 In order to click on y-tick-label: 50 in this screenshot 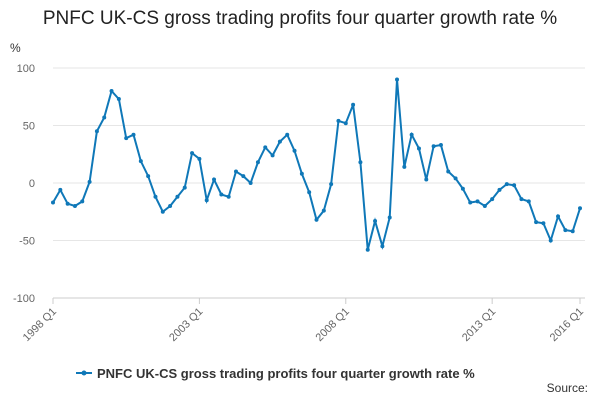, I will do `click(29, 127)`.